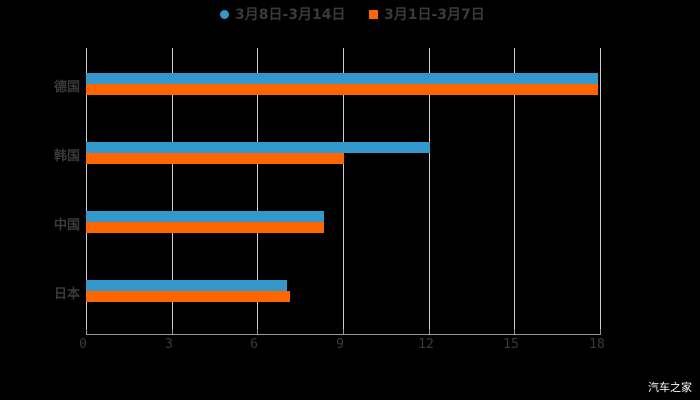 The image size is (700, 400). What do you see at coordinates (670, 387) in the screenshot?
I see `watermark: 汽车之家` at bounding box center [670, 387].